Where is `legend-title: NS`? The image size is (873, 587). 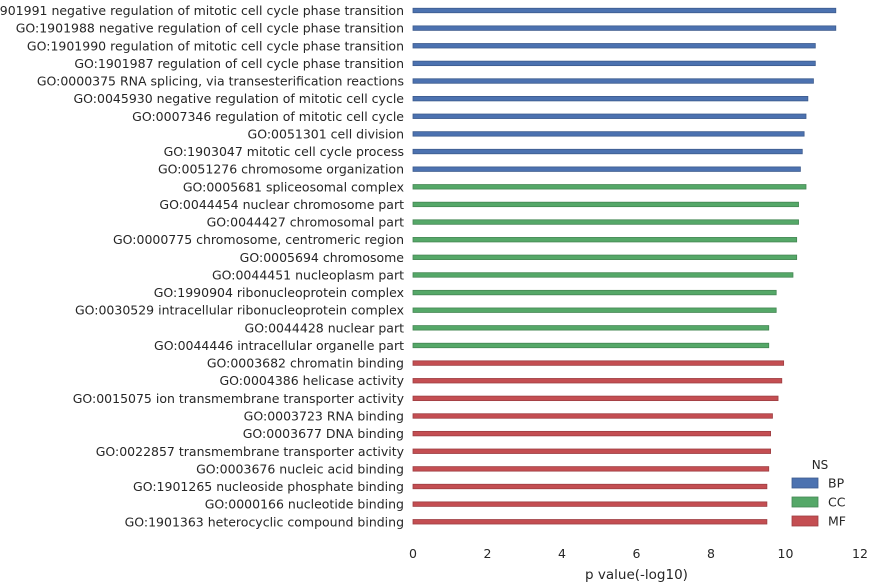 legend-title: NS is located at coordinates (820, 465).